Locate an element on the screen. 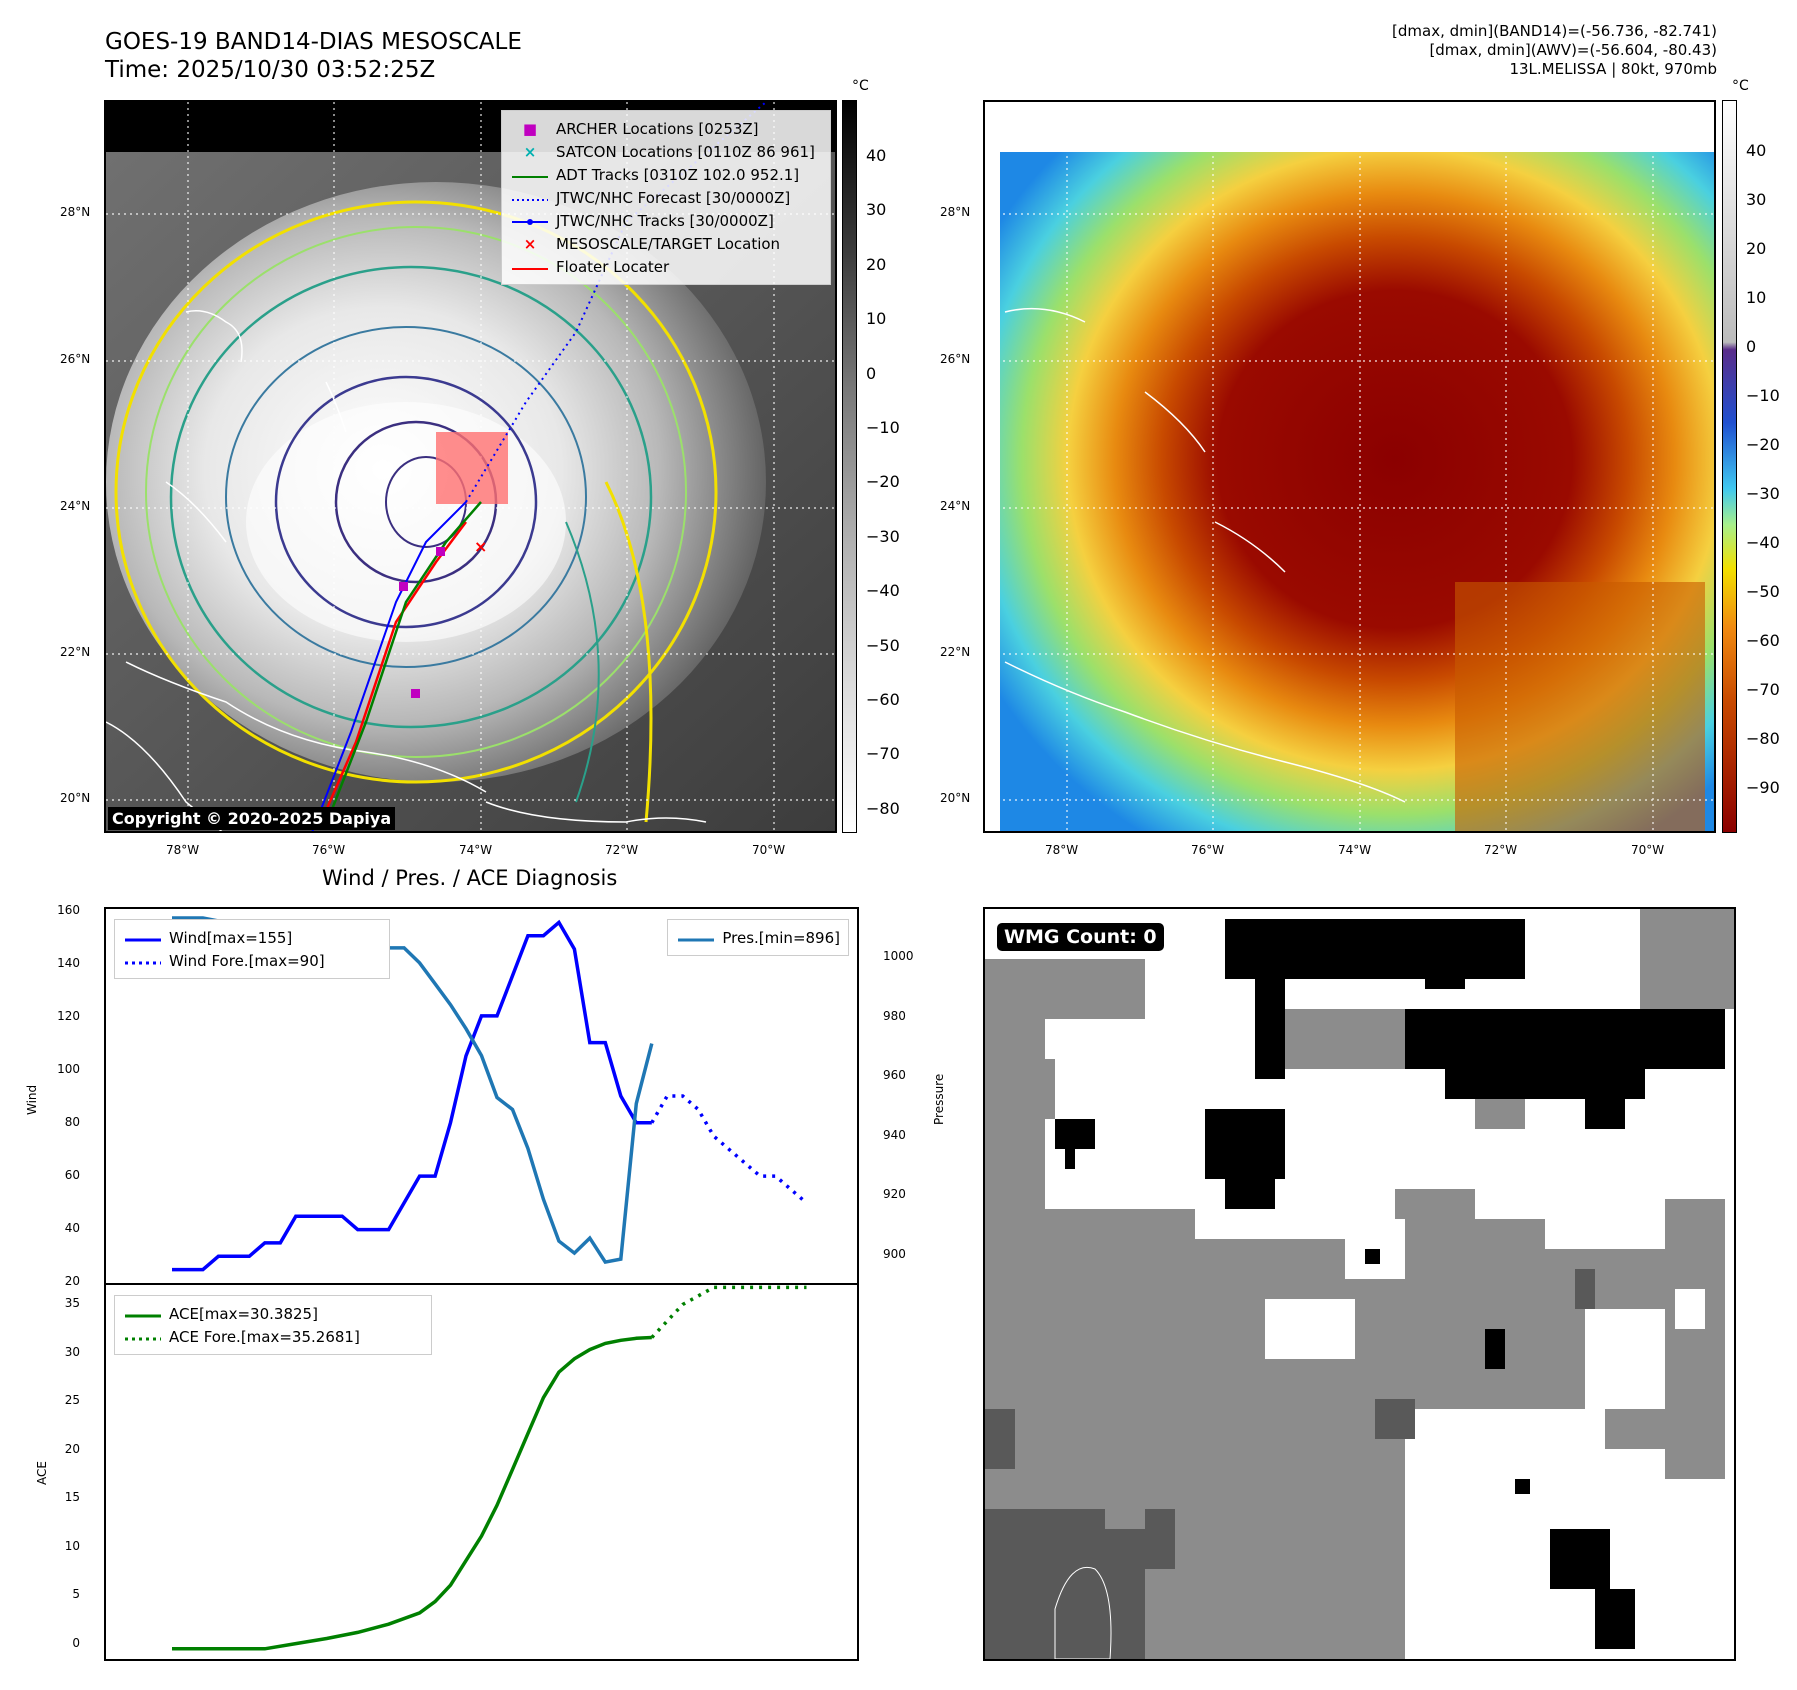  cb2-tick: 40 is located at coordinates (1756, 150).